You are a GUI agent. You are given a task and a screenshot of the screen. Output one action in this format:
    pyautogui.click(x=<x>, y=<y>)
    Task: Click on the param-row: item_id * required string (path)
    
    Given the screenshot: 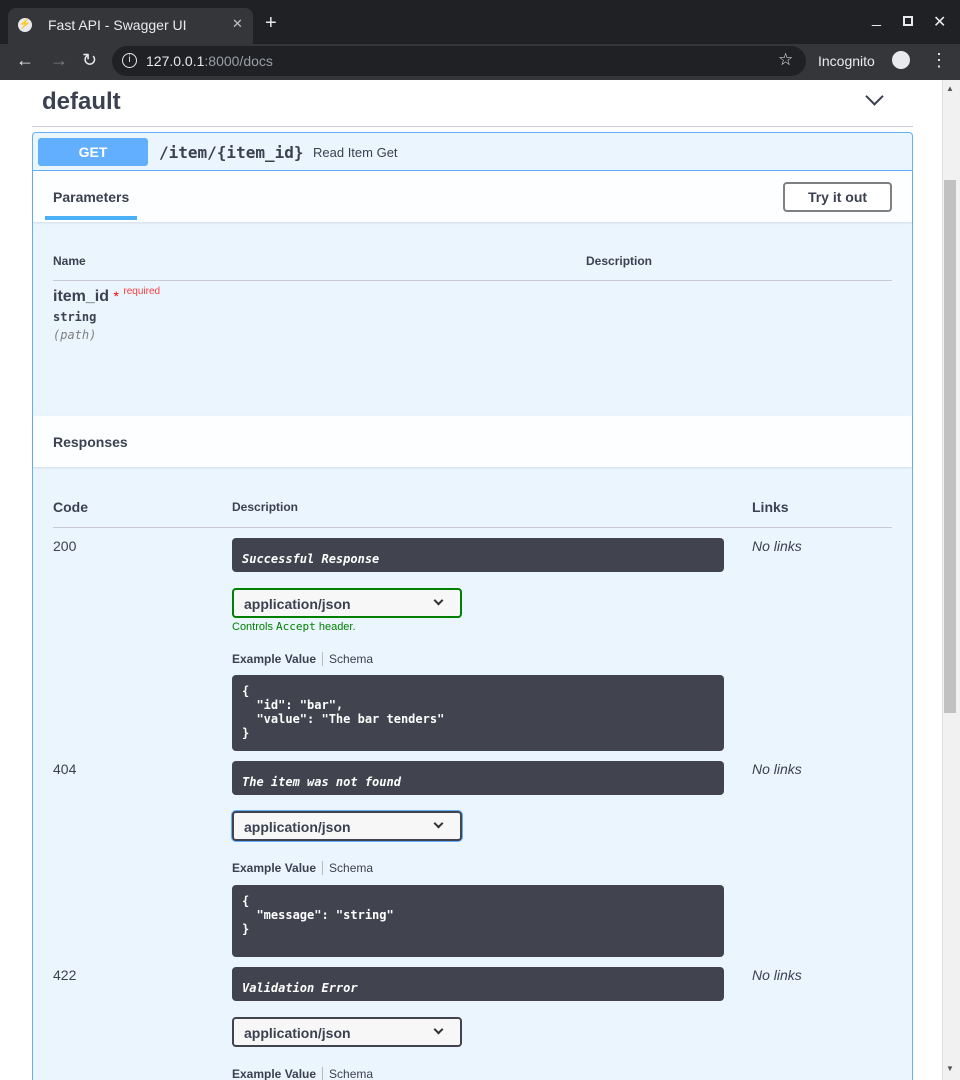 What is the action you would take?
    pyautogui.click(x=107, y=314)
    